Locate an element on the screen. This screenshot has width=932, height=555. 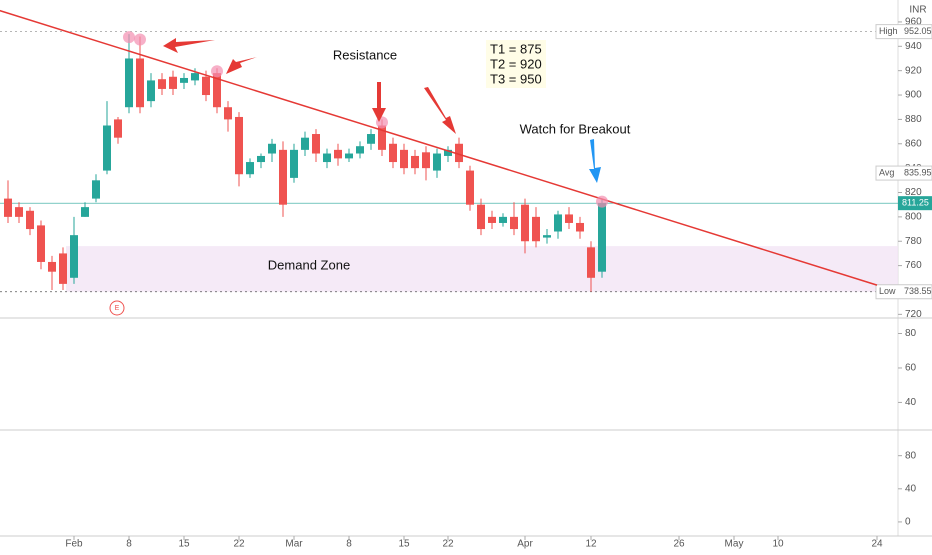
level-name: Low is located at coordinates (887, 291).